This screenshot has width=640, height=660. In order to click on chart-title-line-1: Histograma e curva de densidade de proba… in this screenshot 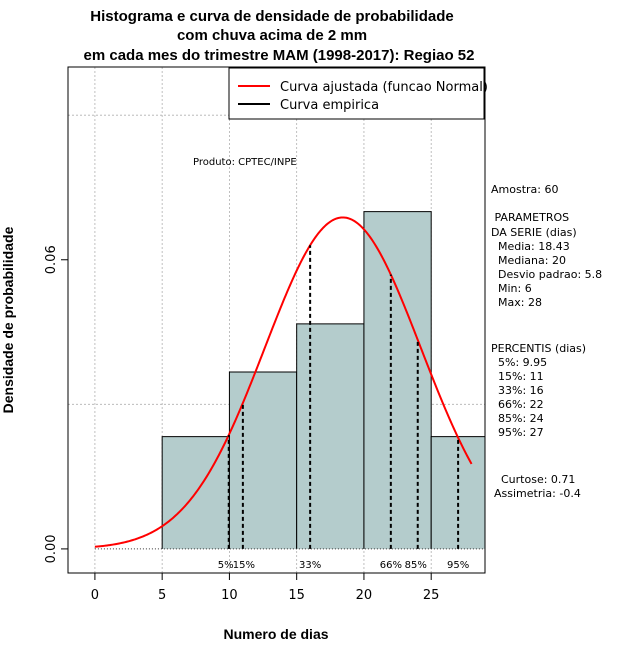, I will do `click(271, 16)`.